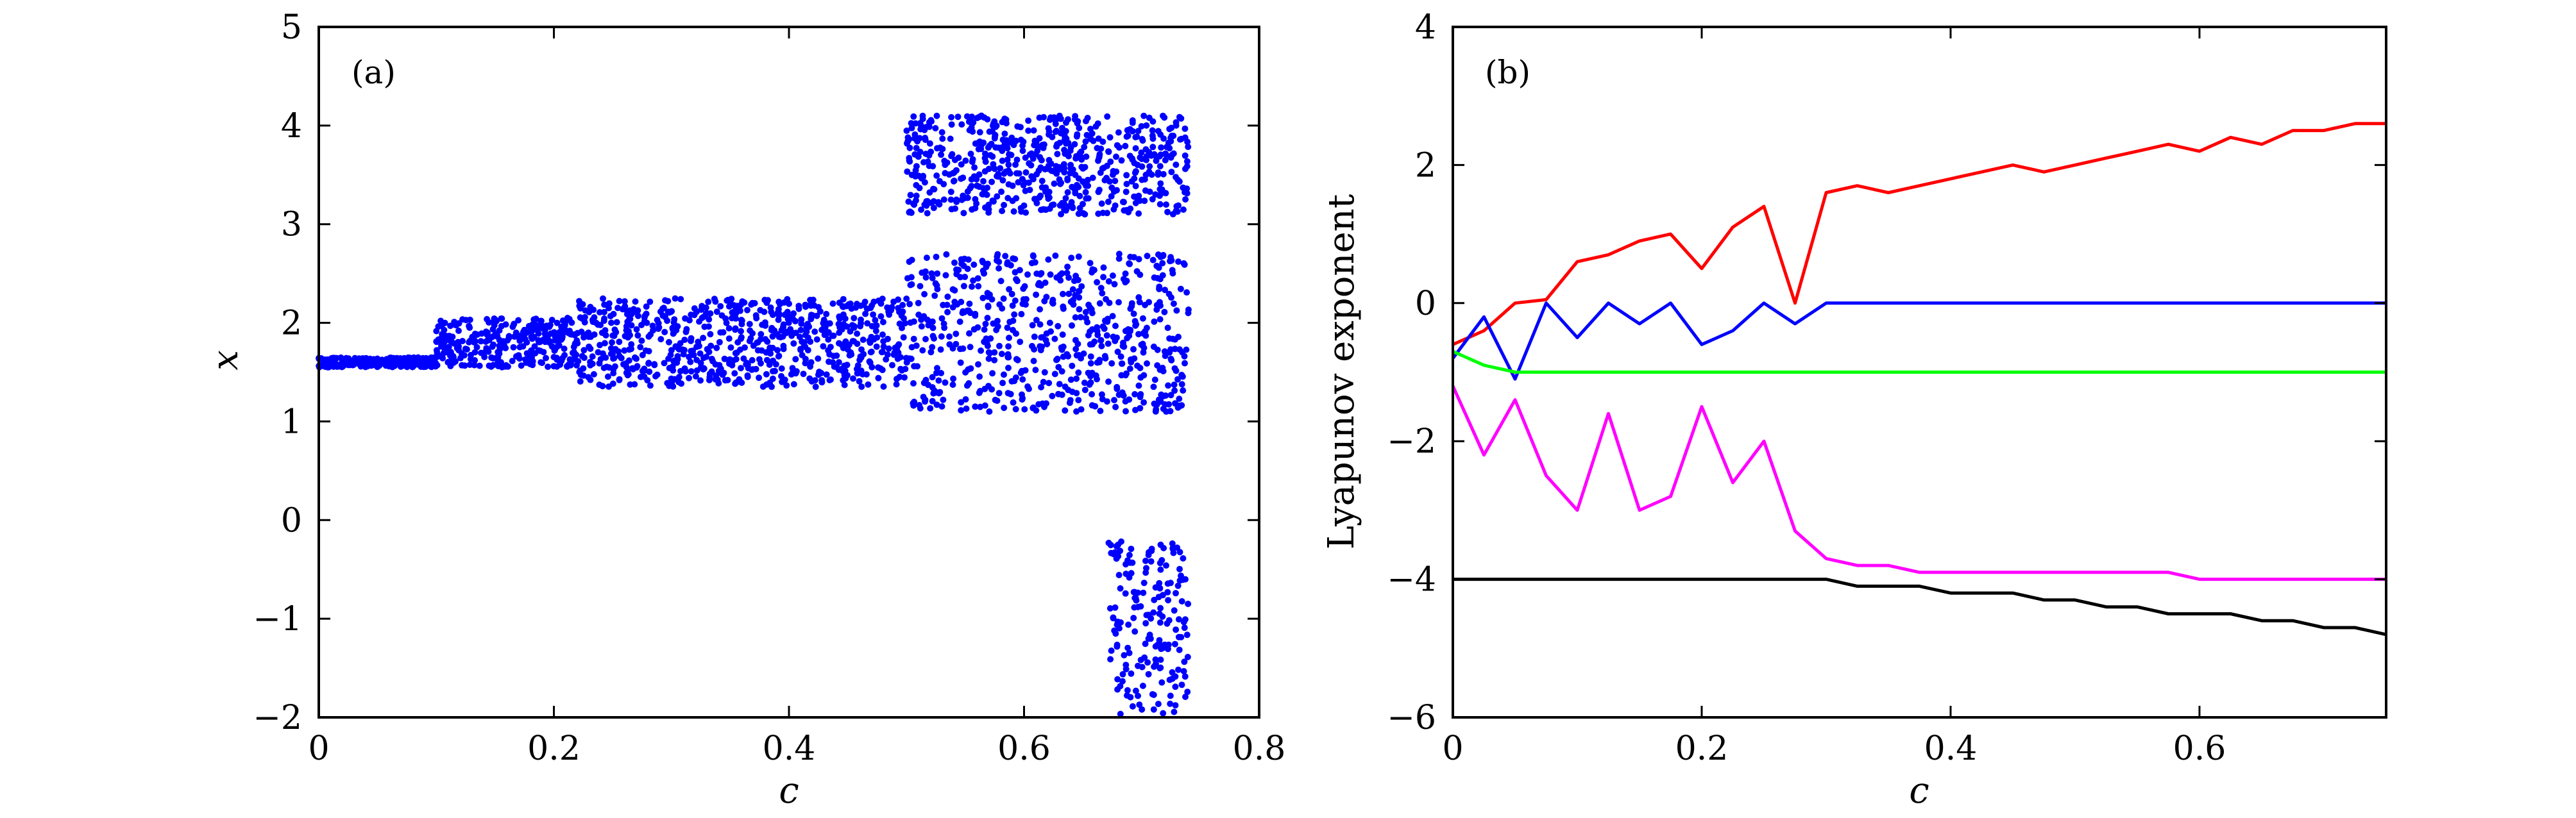  What do you see at coordinates (789, 791) in the screenshot?
I see `panel-a-x-axis-label: c` at bounding box center [789, 791].